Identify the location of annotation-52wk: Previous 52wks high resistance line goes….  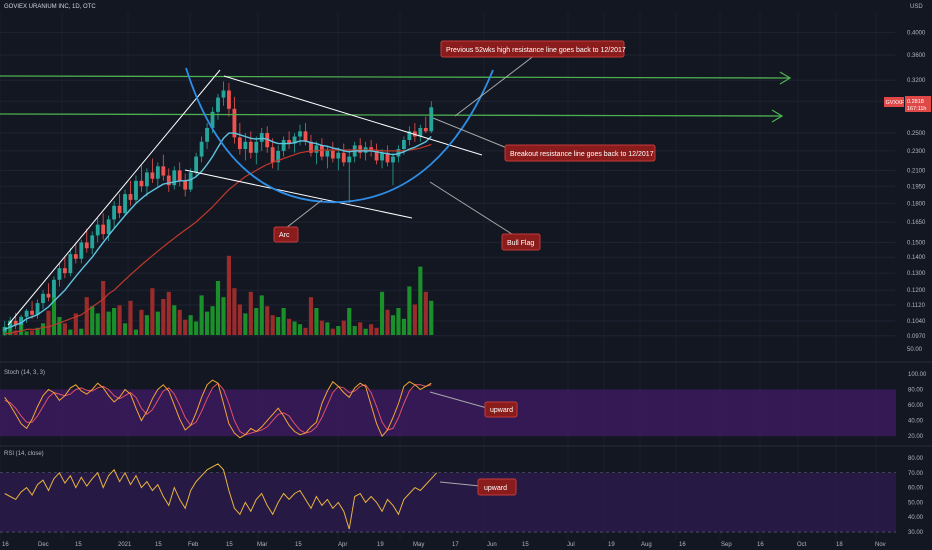
(533, 78).